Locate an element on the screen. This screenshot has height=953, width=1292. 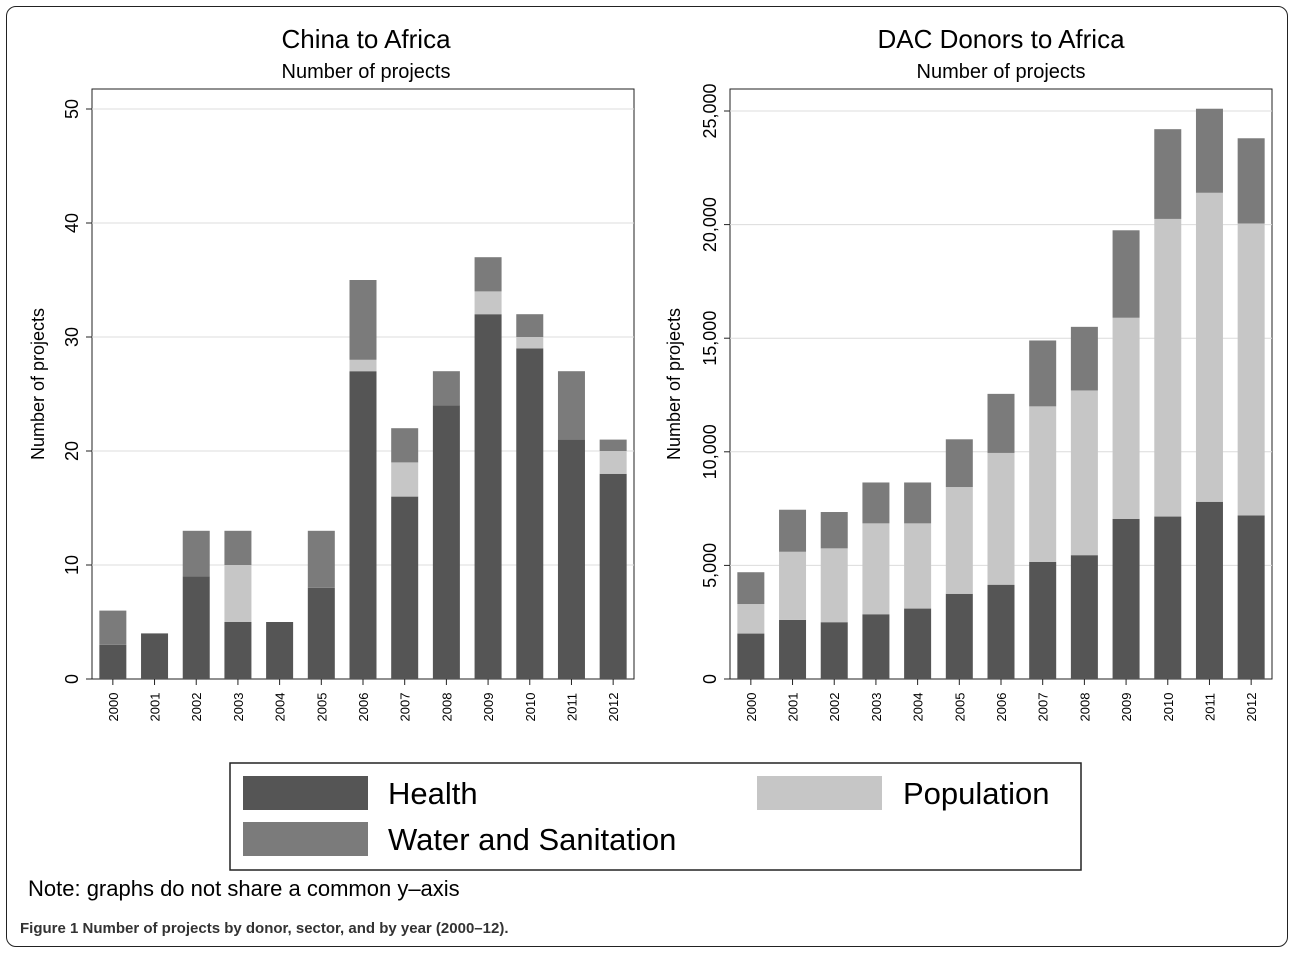
y-axis-ticks: 0 10 20 30 40 50 is located at coordinates (77, 391).